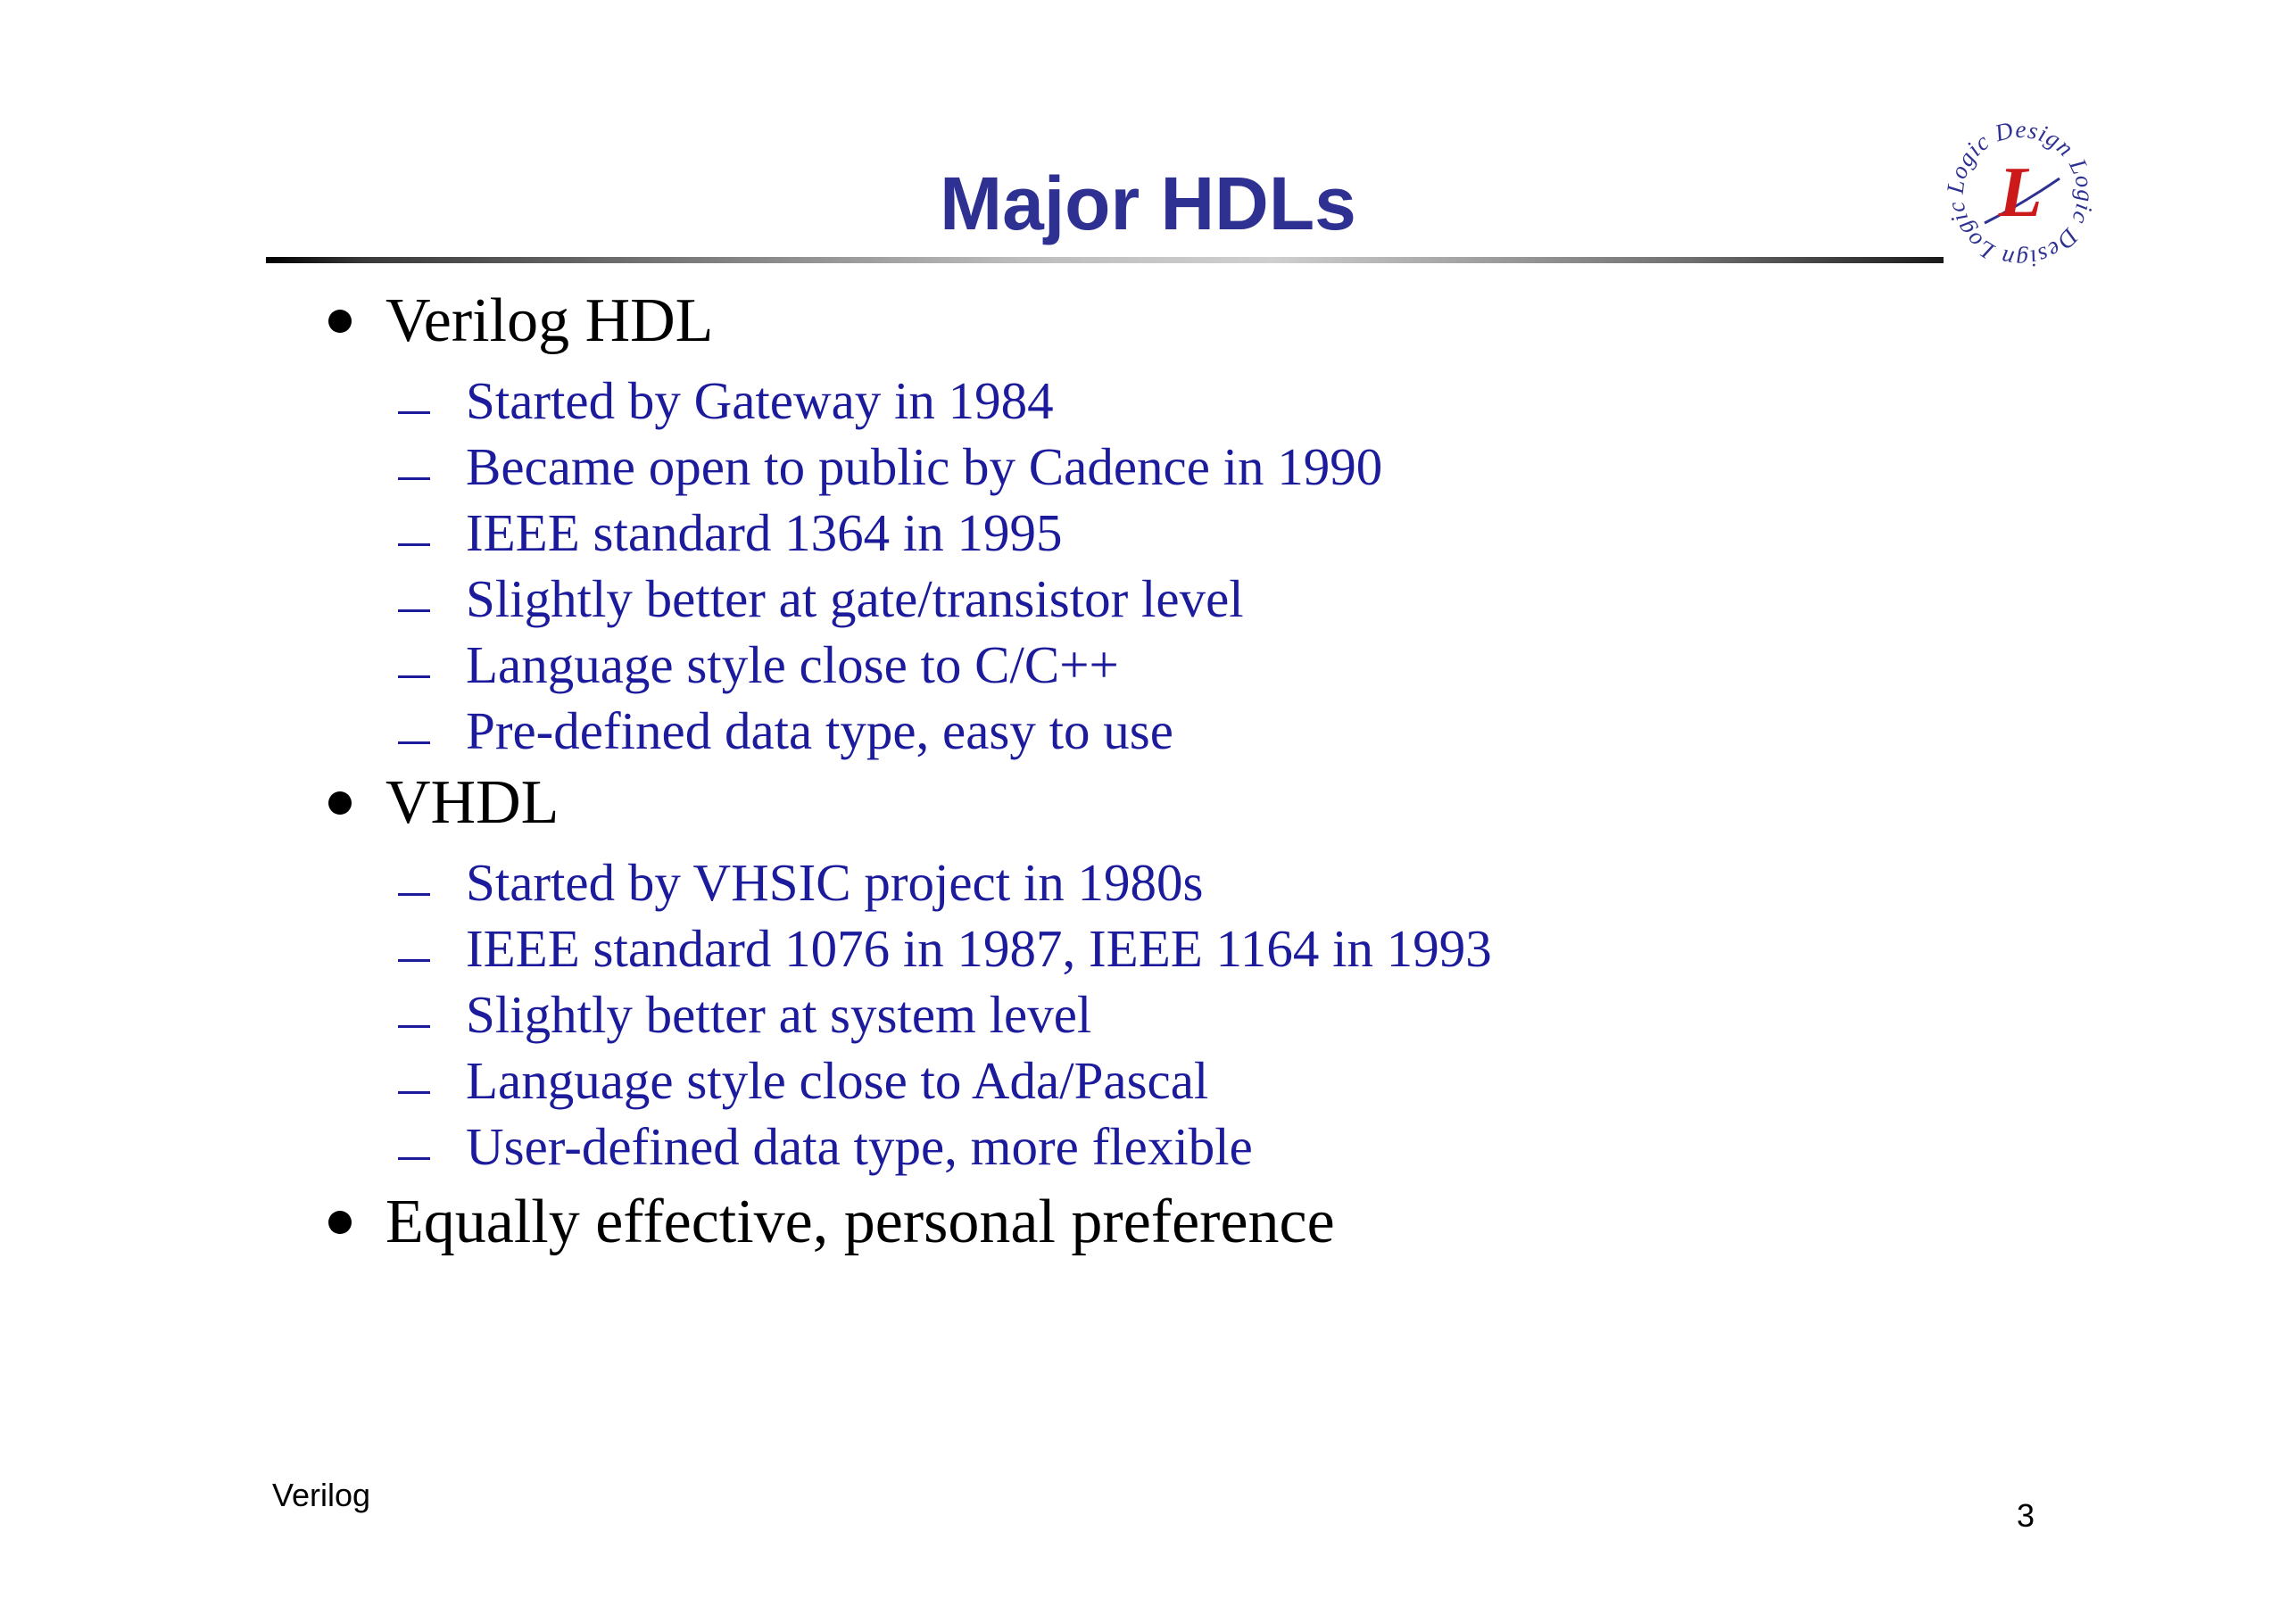 This screenshot has height=1623, width=2296. What do you see at coordinates (835, 882) in the screenshot?
I see `sub-bullet-text: Started by VHSIC project in 1980s` at bounding box center [835, 882].